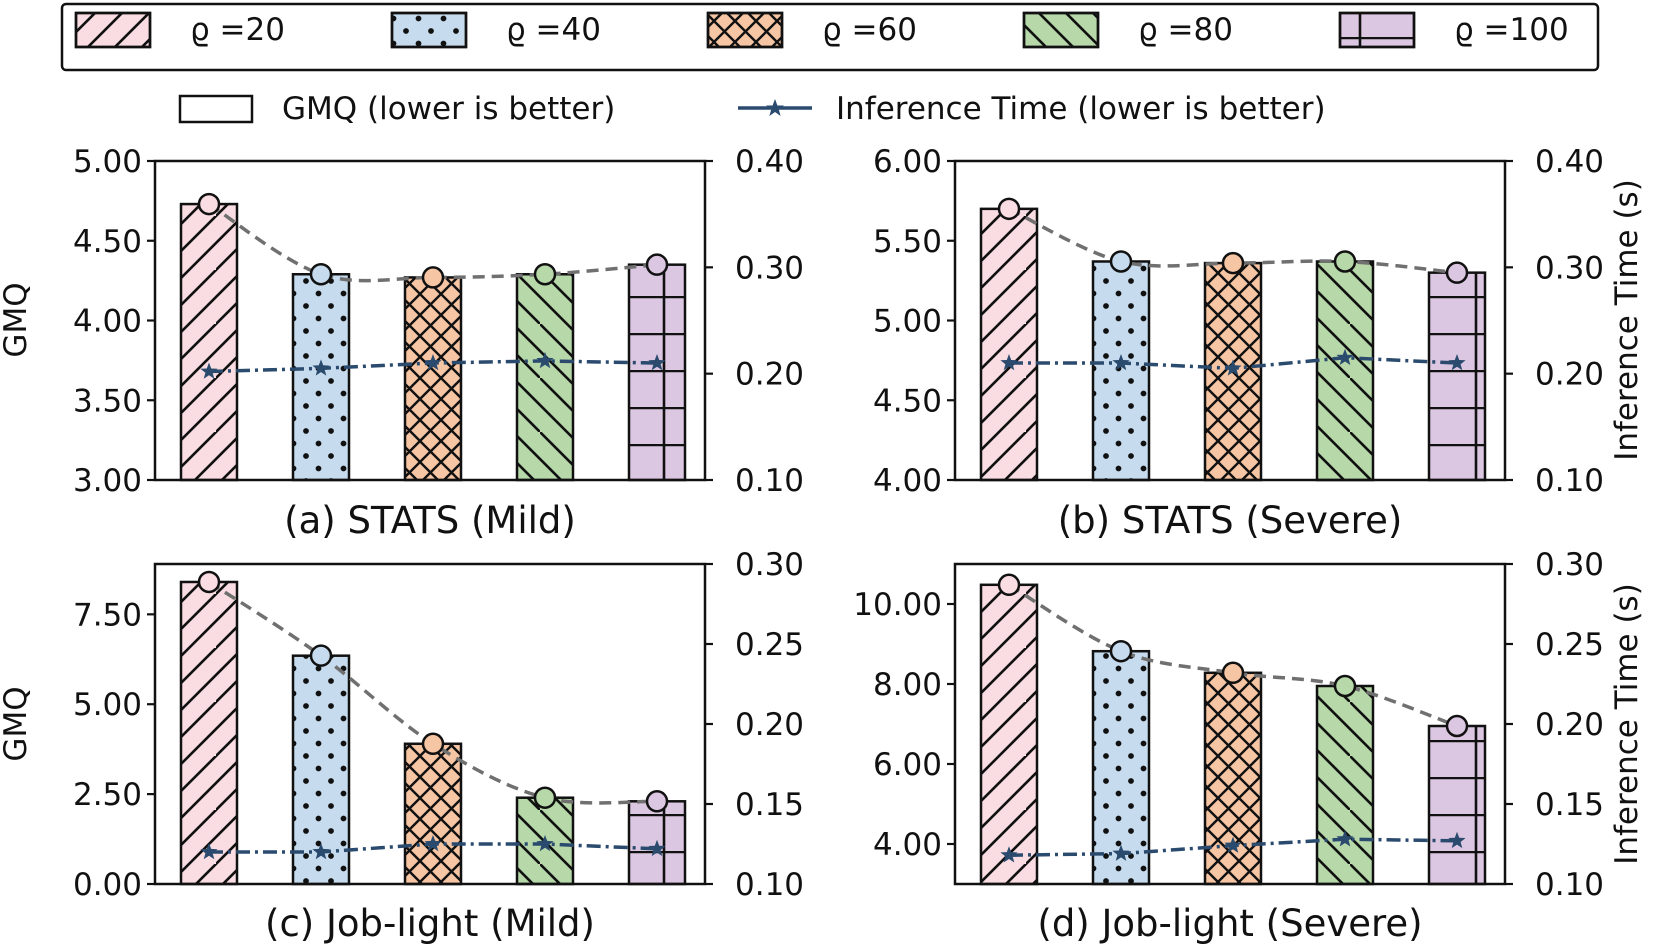  I want to click on legend-gmq-swatch, so click(216, 109).